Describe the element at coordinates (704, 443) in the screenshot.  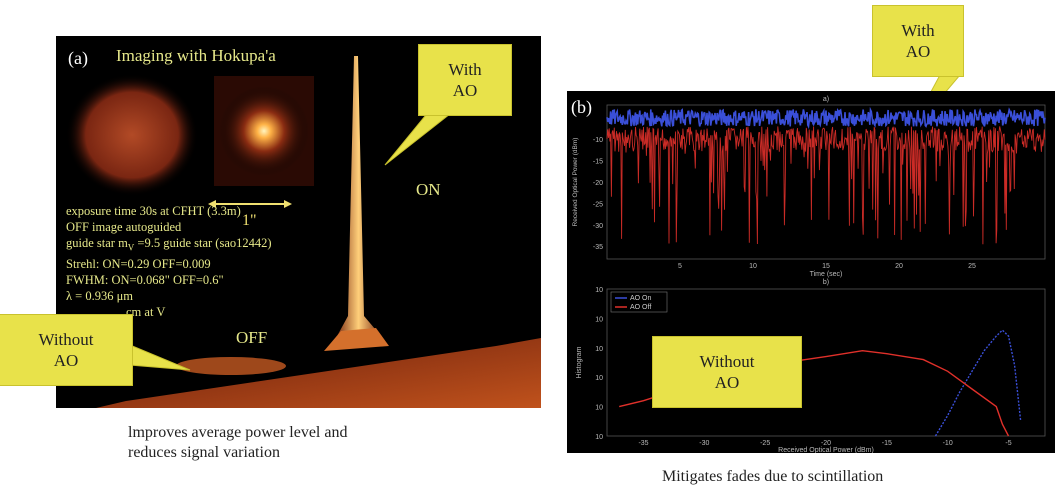
I see `plot-b-x-tick: -30` at that location.